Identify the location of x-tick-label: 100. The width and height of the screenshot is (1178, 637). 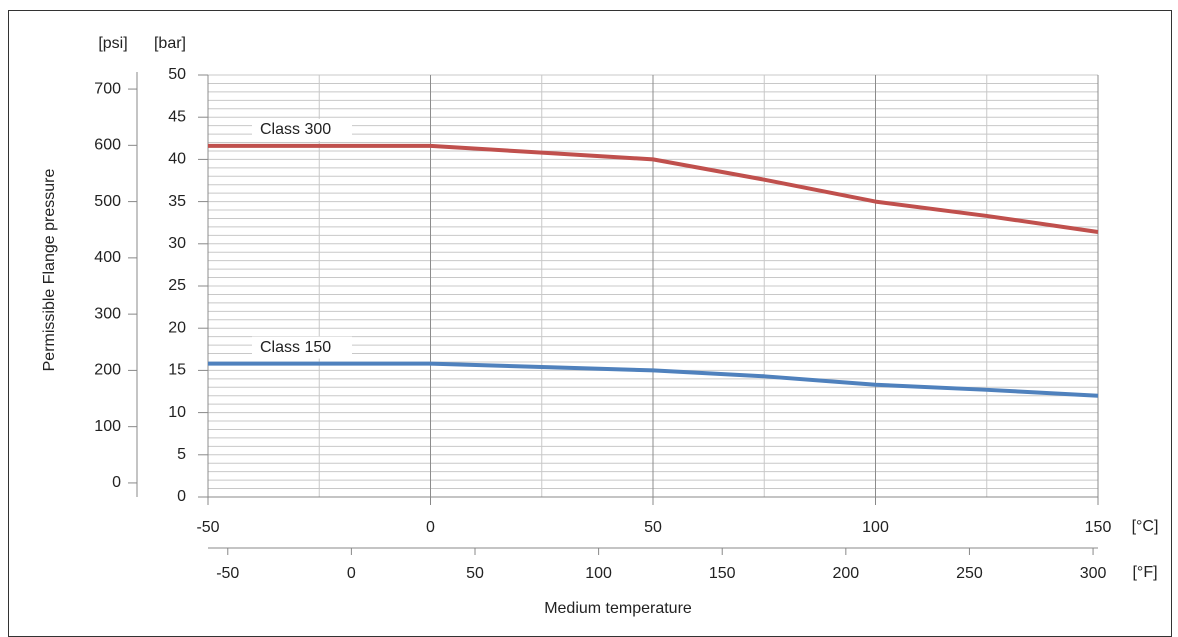
(875, 527).